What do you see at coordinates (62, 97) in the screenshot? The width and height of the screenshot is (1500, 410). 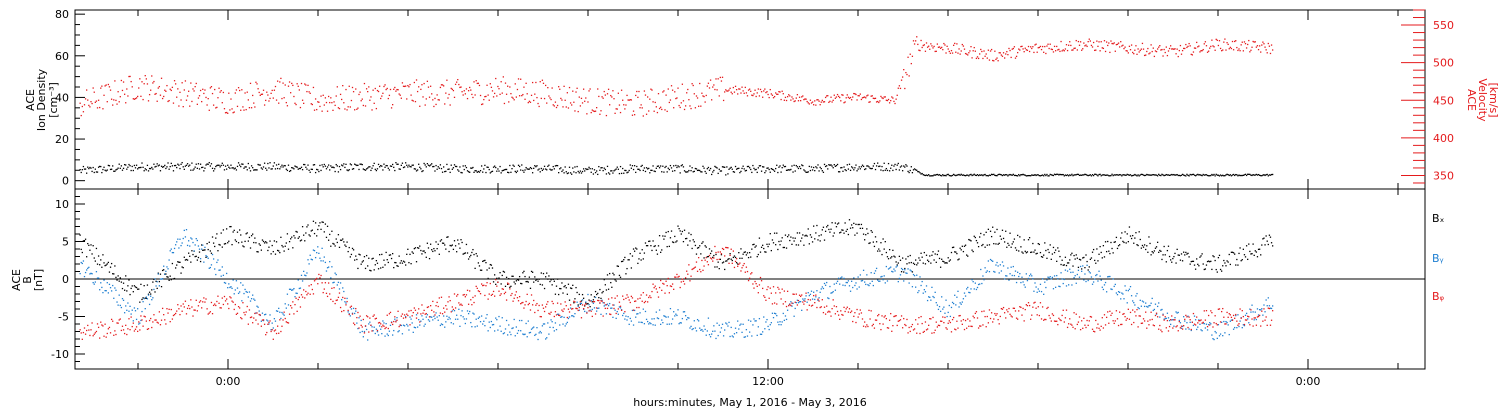 I see `top-left-tick-label: 40` at bounding box center [62, 97].